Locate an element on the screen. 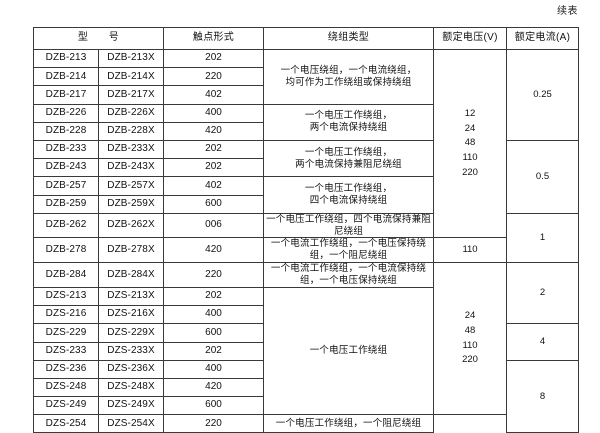  model-code-primary: DZB-278 is located at coordinates (66, 250).